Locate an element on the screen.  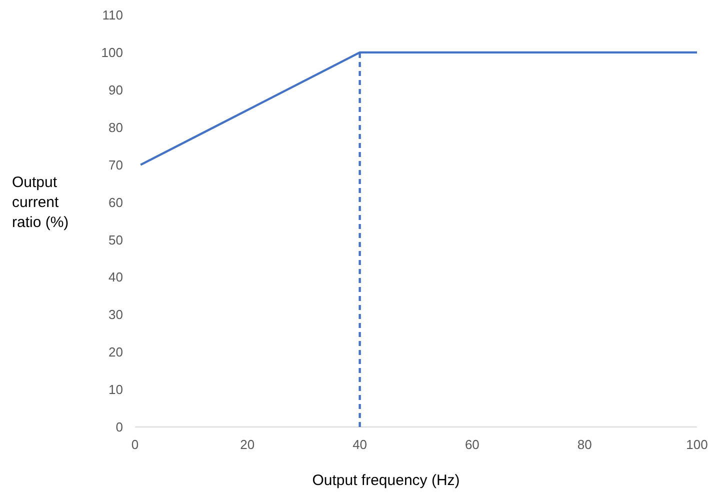
y-axis-title: Output current ratio (%) is located at coordinates (40, 202).